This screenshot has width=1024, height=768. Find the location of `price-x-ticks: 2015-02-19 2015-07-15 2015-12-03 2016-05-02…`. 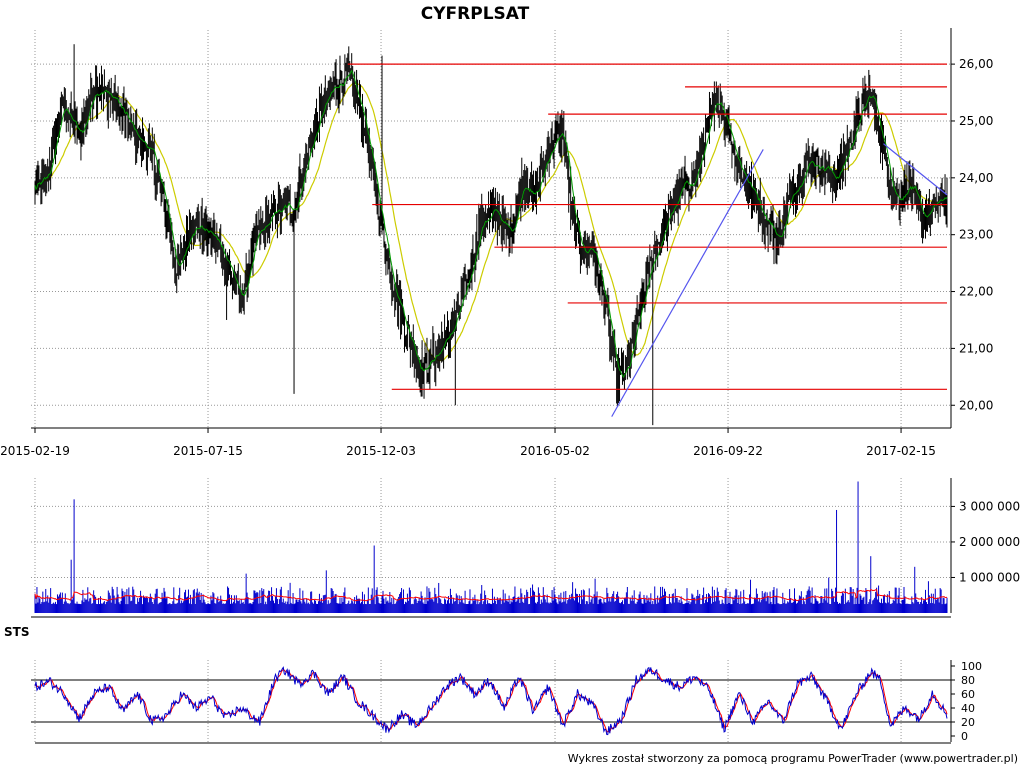

price-x-ticks: 2015-02-19 2015-07-15 2015-12-03 2016-05-02… is located at coordinates (468, 443).